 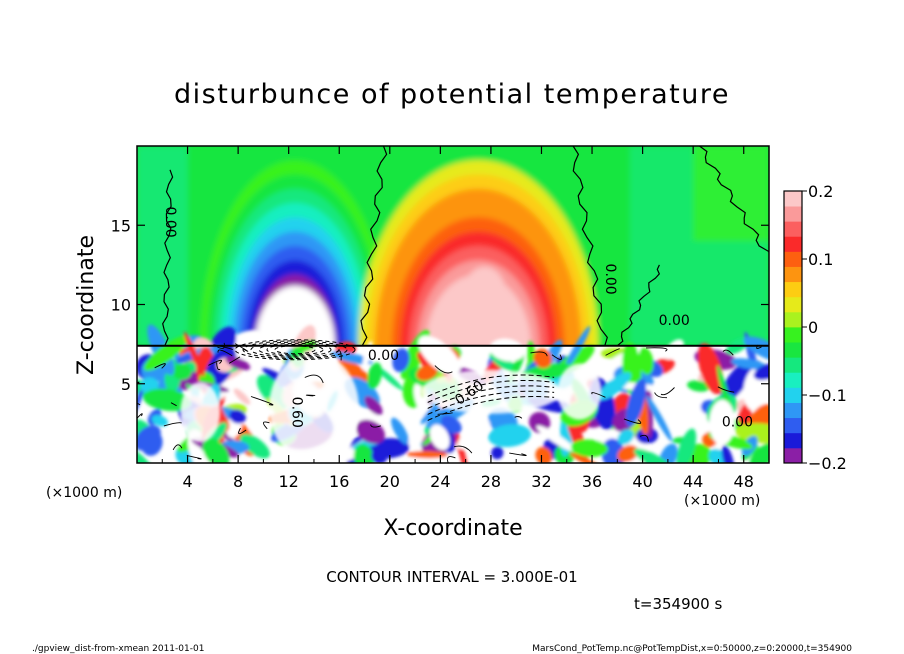 What do you see at coordinates (820, 191) in the screenshot?
I see `colorbar-label: 0.2` at bounding box center [820, 191].